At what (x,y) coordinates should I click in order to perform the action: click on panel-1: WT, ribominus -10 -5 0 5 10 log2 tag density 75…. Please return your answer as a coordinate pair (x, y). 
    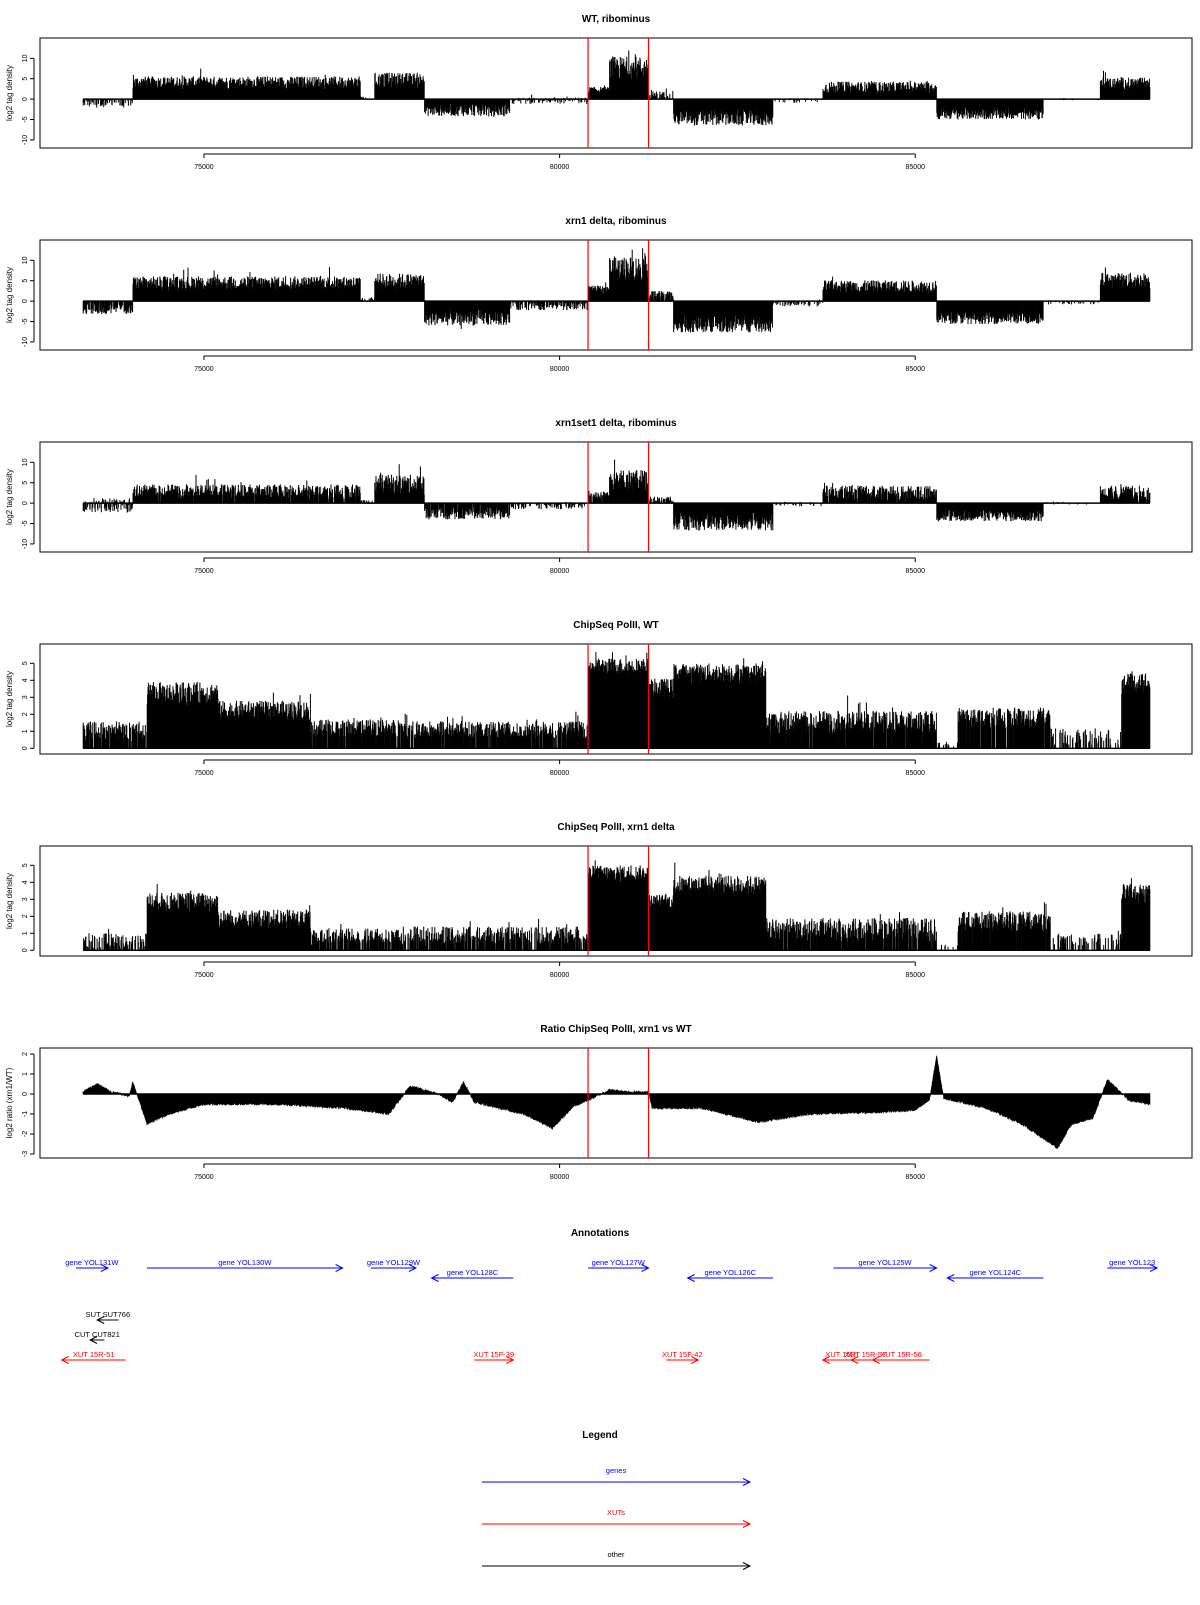
    Looking at the image, I should click on (598, 92).